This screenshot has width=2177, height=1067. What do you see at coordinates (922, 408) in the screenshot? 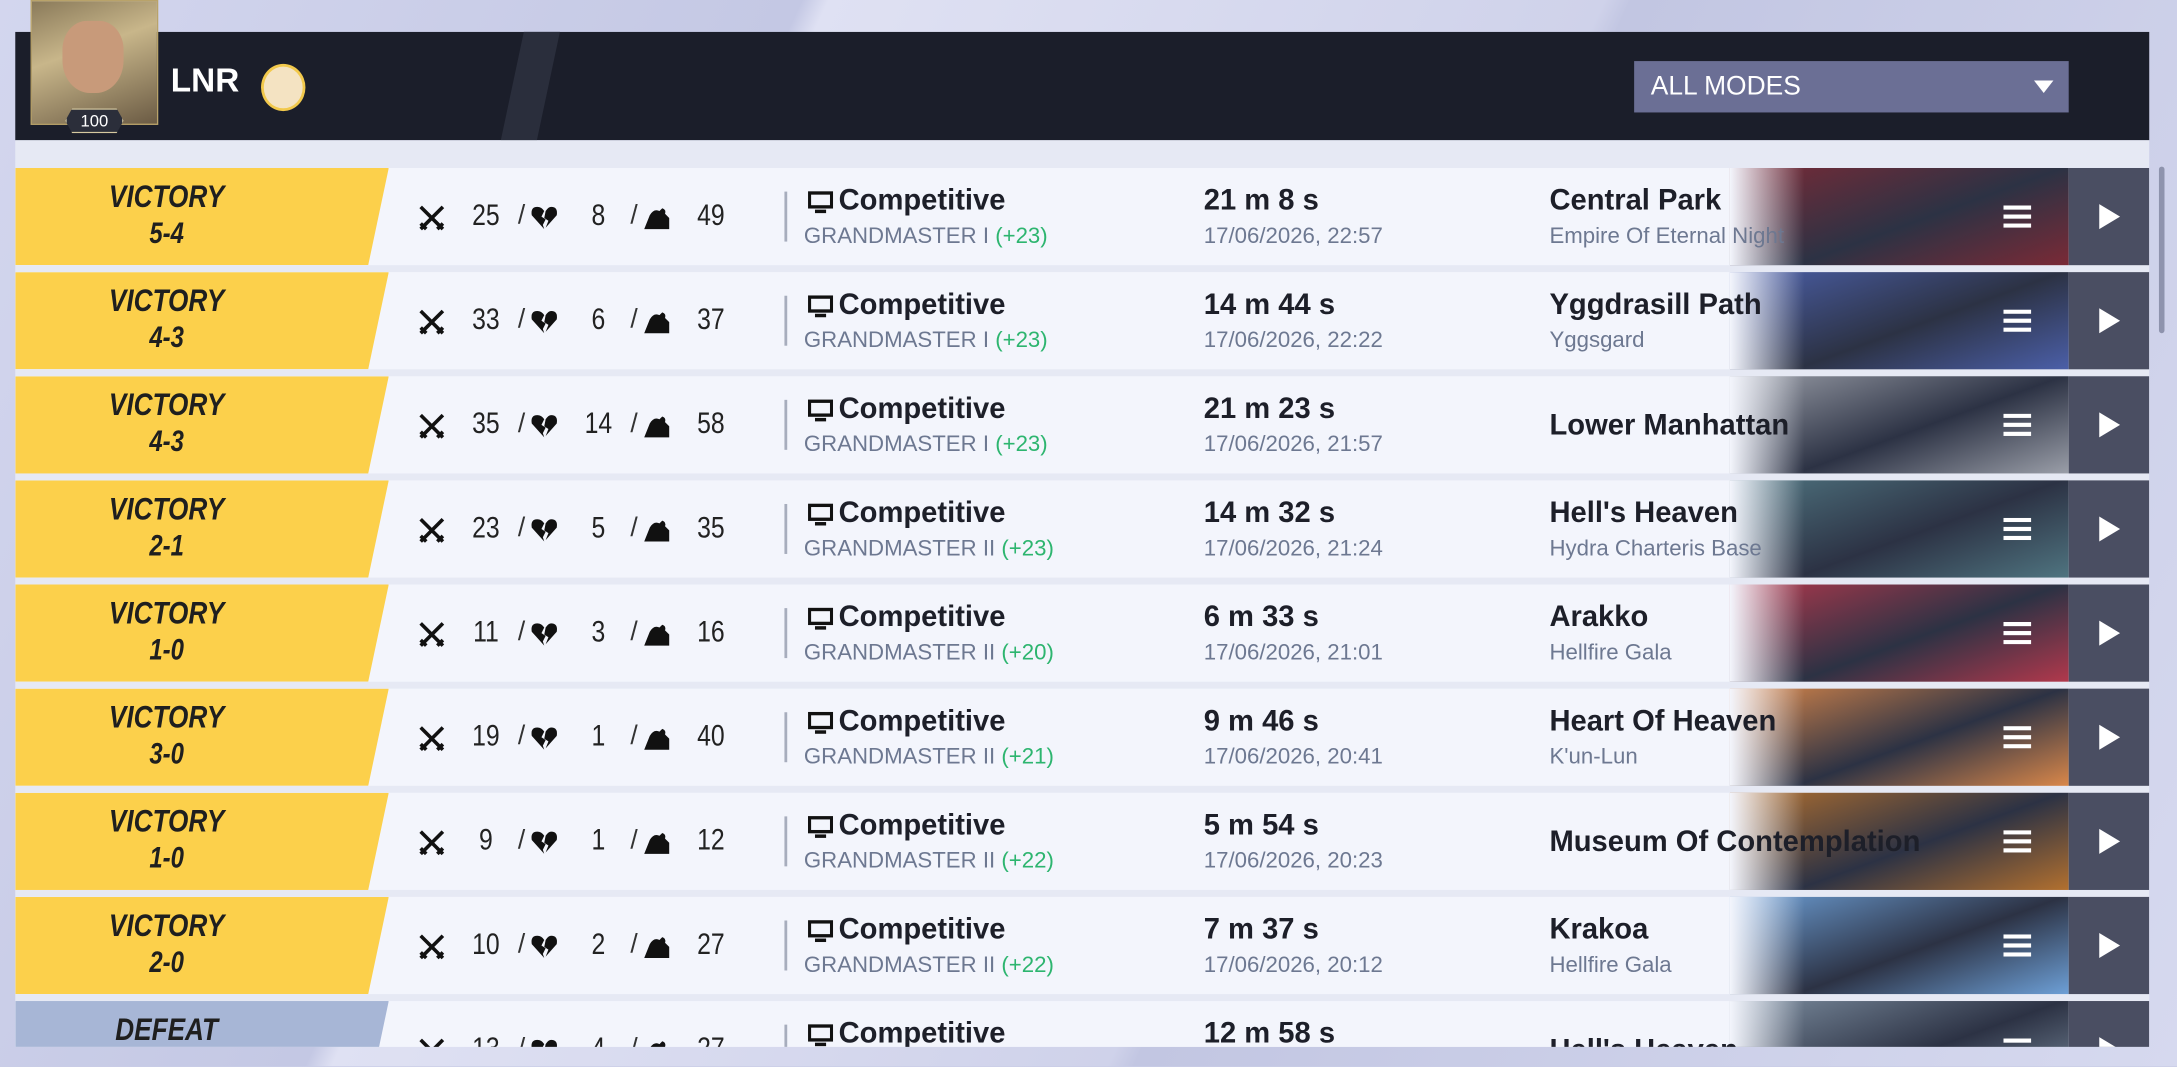
I see `mode: Competitive` at bounding box center [922, 408].